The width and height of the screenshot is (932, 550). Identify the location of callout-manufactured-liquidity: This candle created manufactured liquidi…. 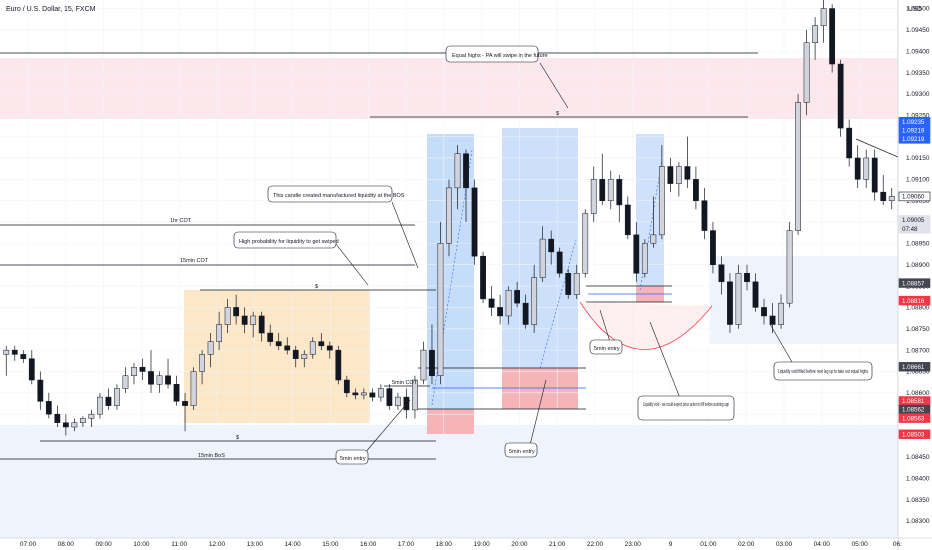
(336, 194).